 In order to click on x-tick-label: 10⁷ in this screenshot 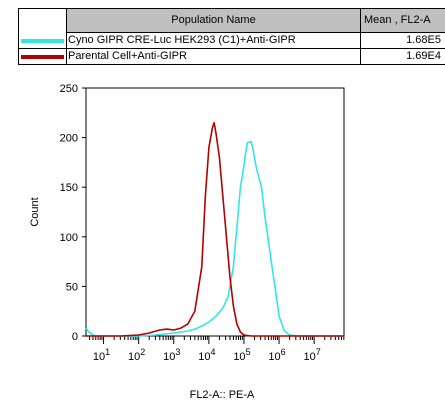, I will do `click(312, 355)`.